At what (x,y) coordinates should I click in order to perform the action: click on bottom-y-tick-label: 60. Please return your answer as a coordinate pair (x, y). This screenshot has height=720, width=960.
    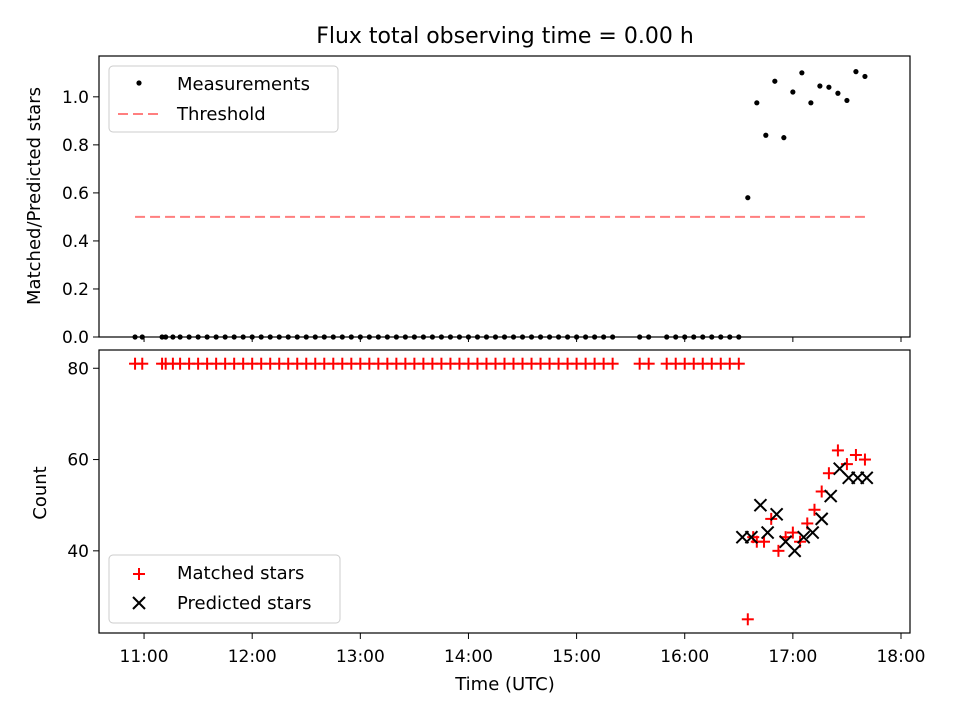
    Looking at the image, I should click on (78, 461).